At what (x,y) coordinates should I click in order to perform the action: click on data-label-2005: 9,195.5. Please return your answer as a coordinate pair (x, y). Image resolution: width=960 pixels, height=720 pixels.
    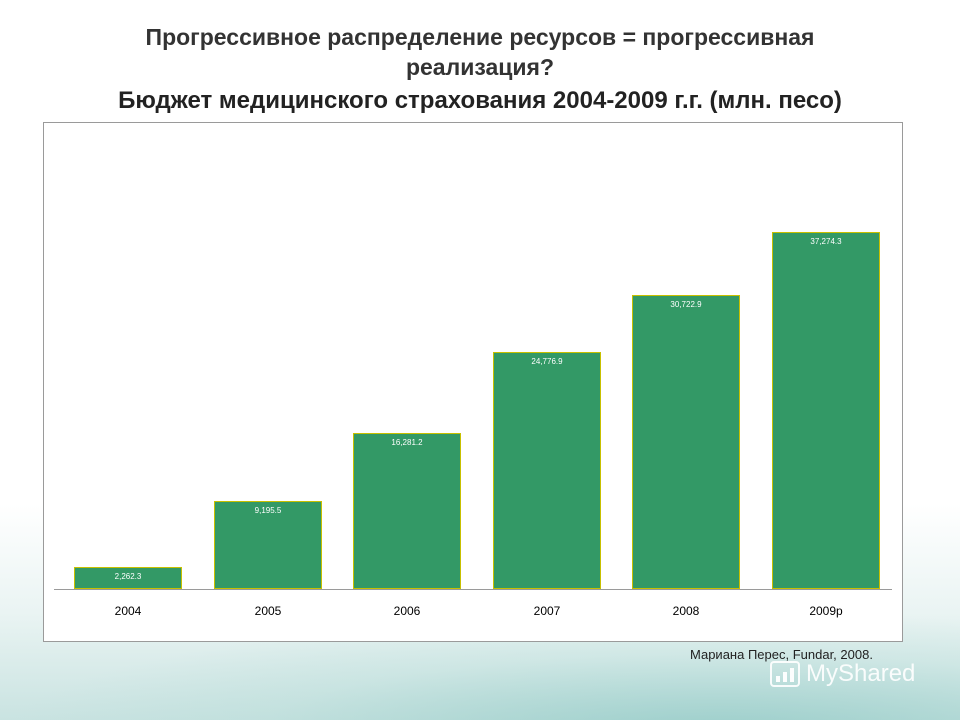
    Looking at the image, I should click on (268, 510).